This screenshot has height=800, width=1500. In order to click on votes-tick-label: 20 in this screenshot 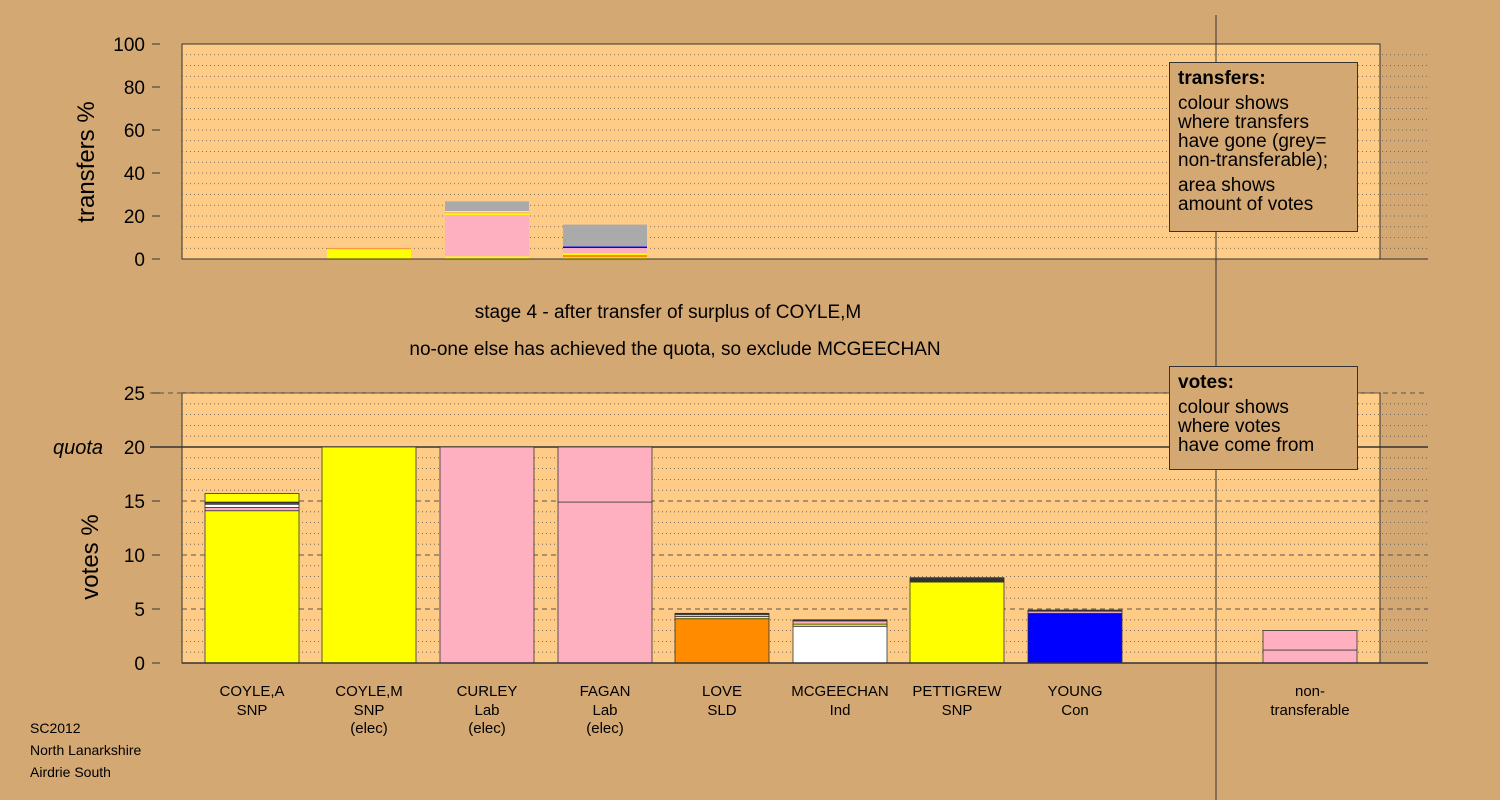, I will do `click(134, 448)`.